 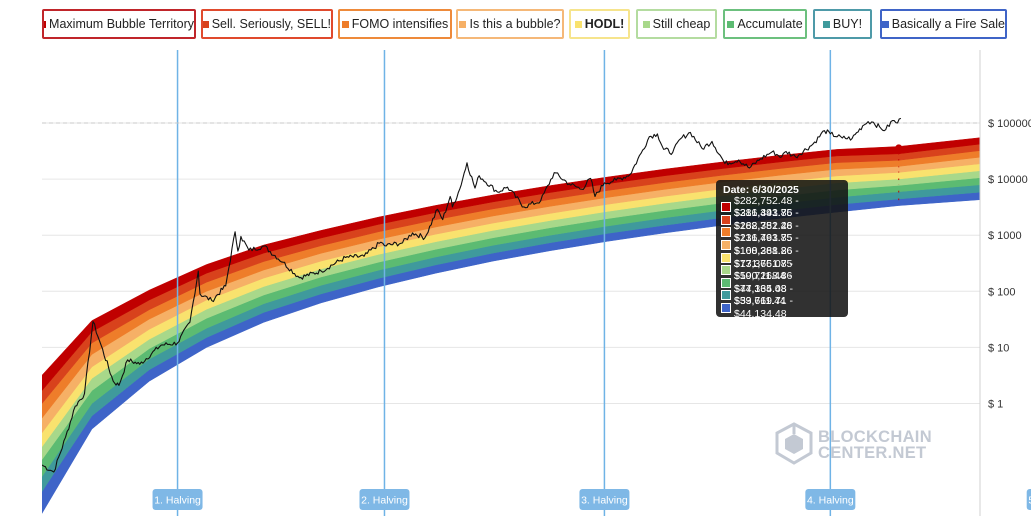 I want to click on legend-item-basically-a-fire-sale: Basically a Fire Sale, so click(x=943, y=24).